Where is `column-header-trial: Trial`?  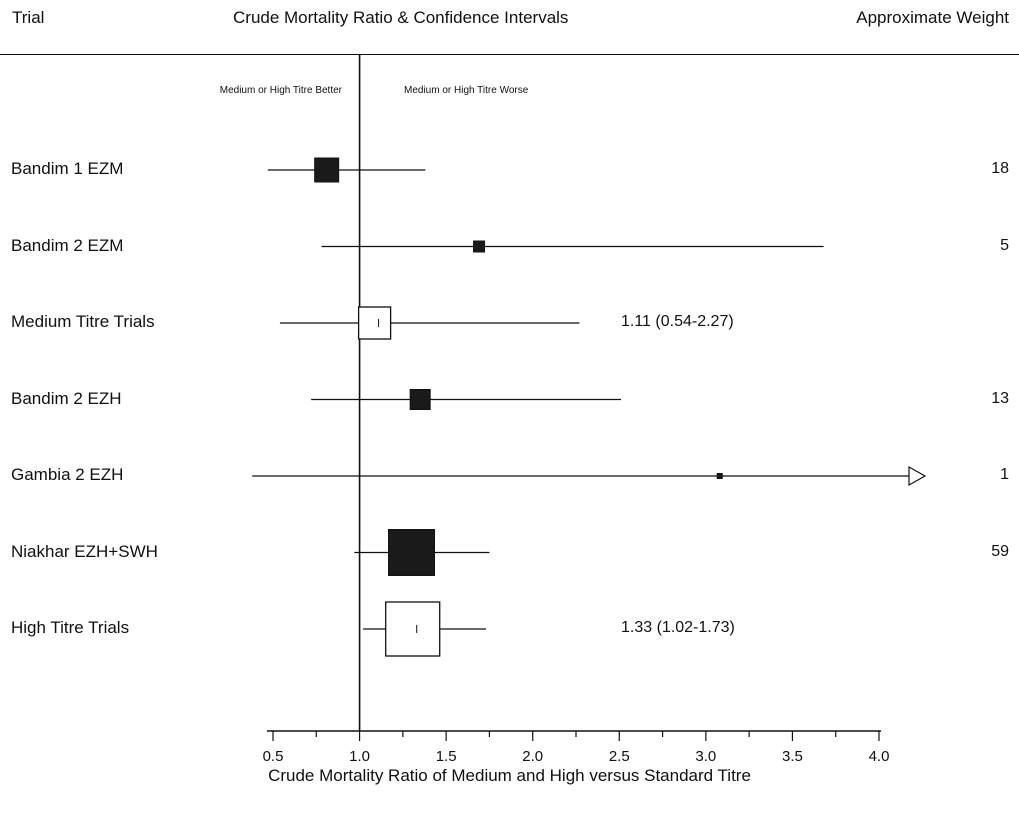
column-header-trial: Trial is located at coordinates (28, 17).